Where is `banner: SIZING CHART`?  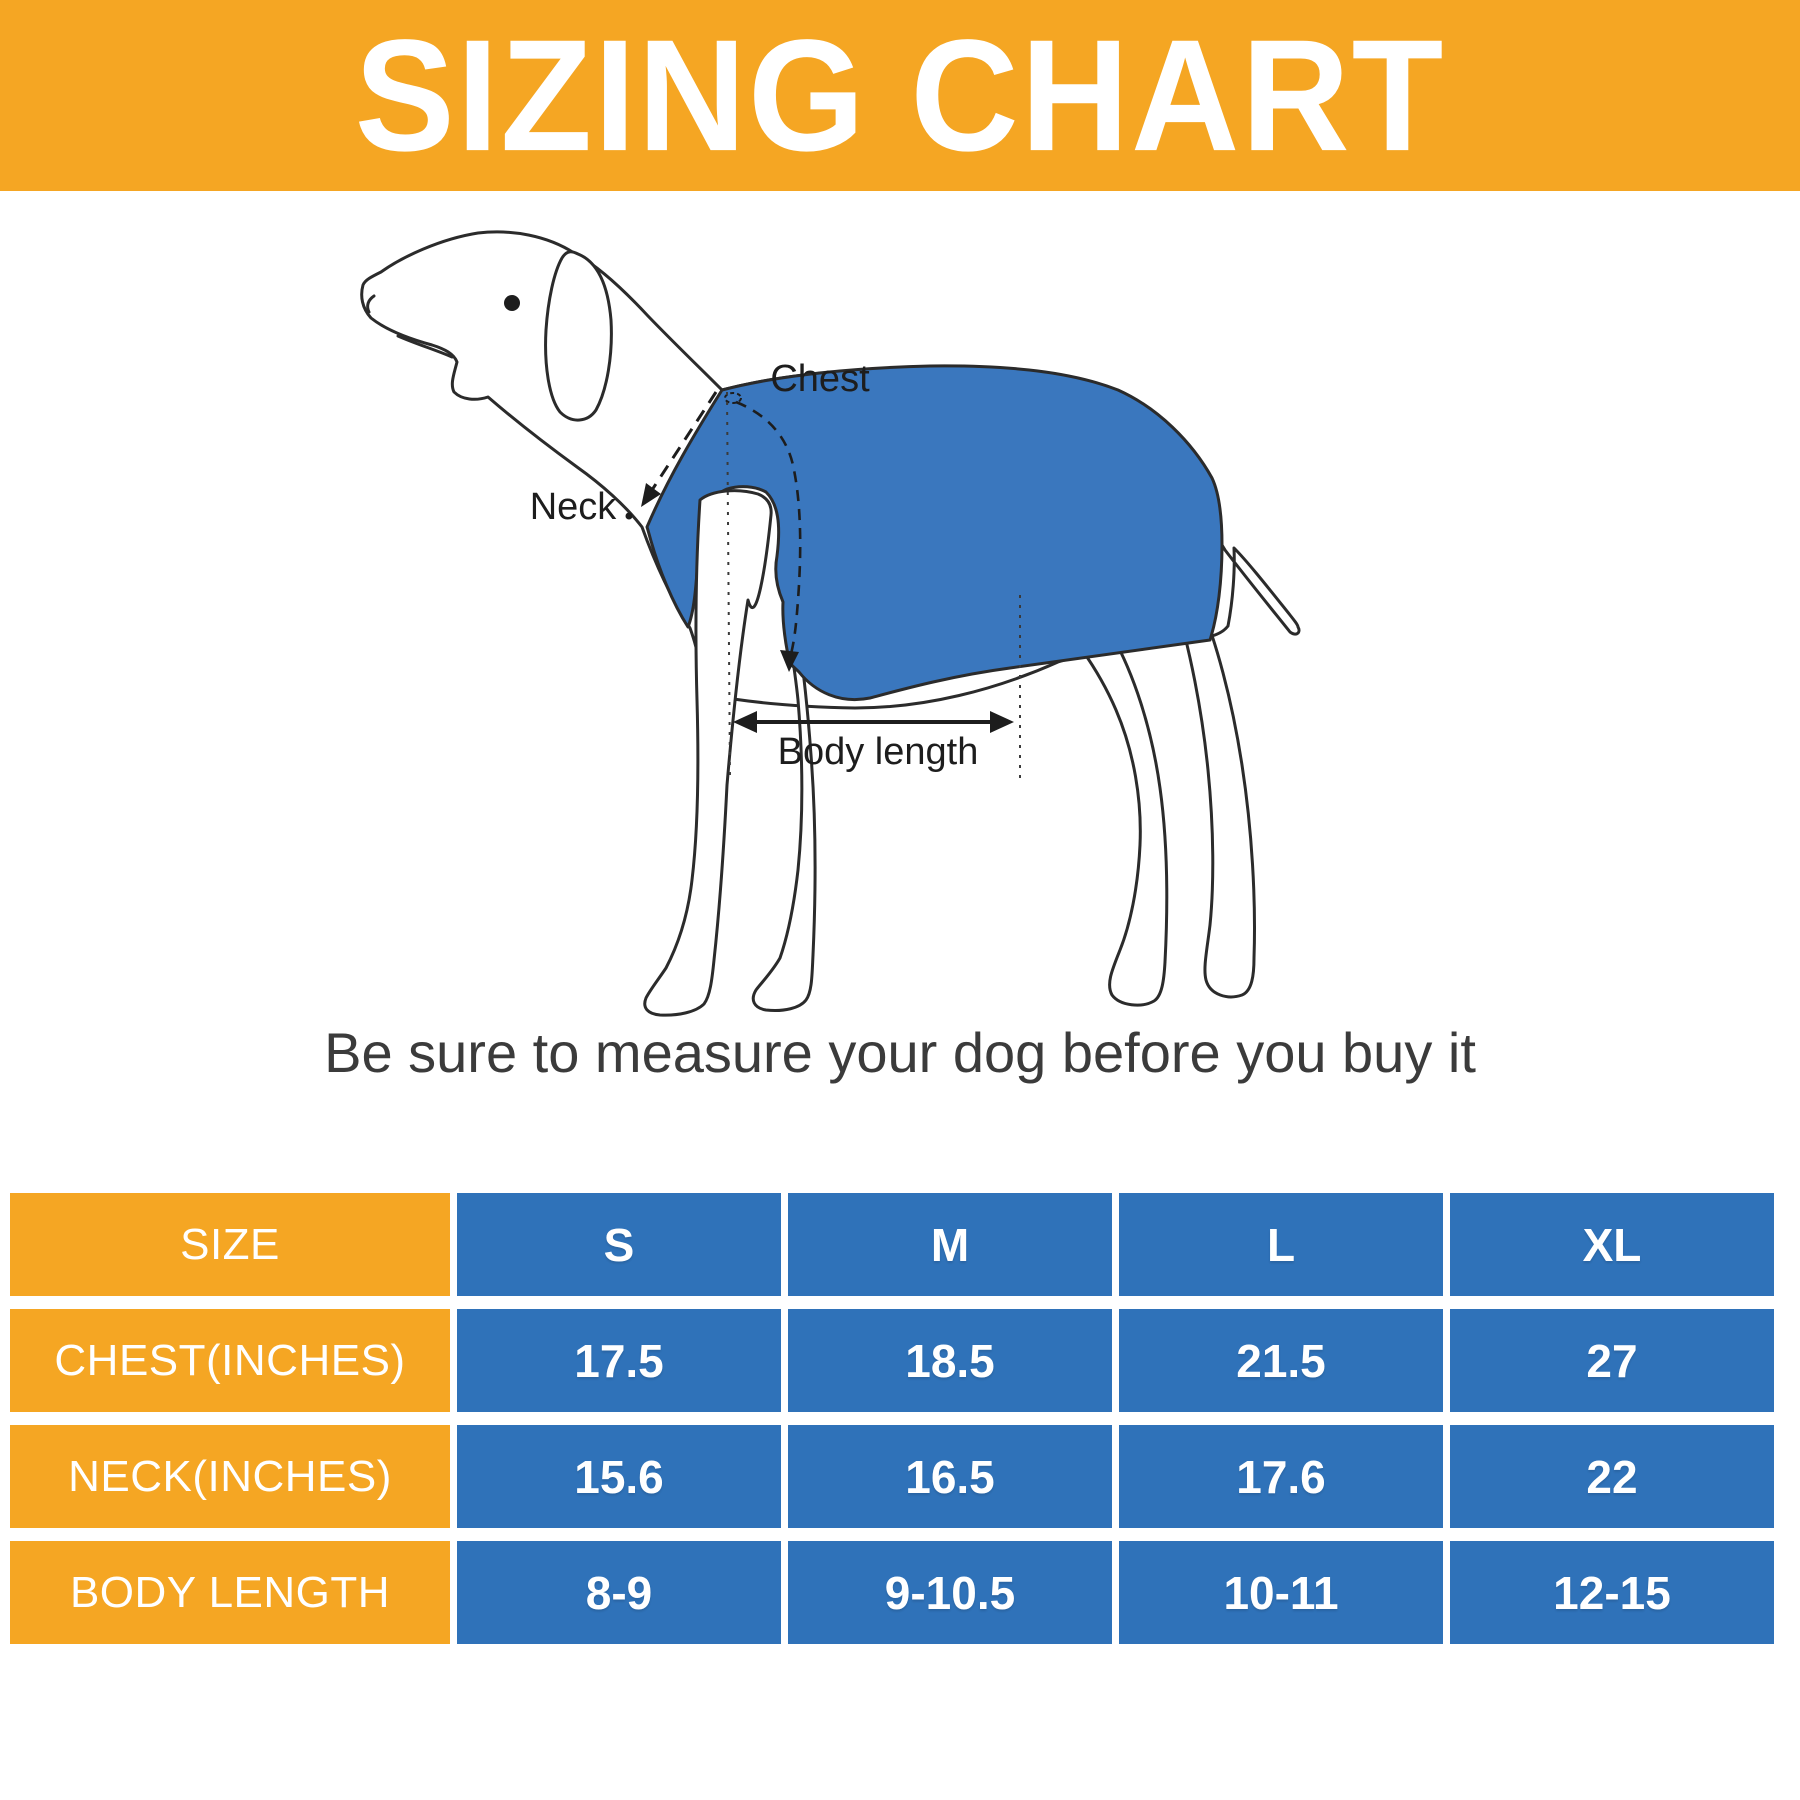 banner: SIZING CHART is located at coordinates (900, 95).